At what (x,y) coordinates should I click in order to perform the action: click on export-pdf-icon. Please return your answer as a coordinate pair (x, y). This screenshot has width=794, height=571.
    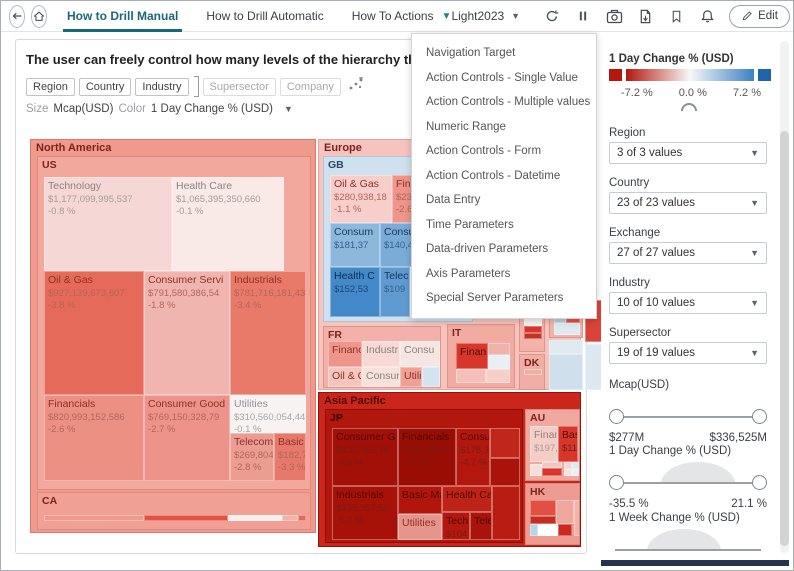
    Looking at the image, I should click on (645, 16).